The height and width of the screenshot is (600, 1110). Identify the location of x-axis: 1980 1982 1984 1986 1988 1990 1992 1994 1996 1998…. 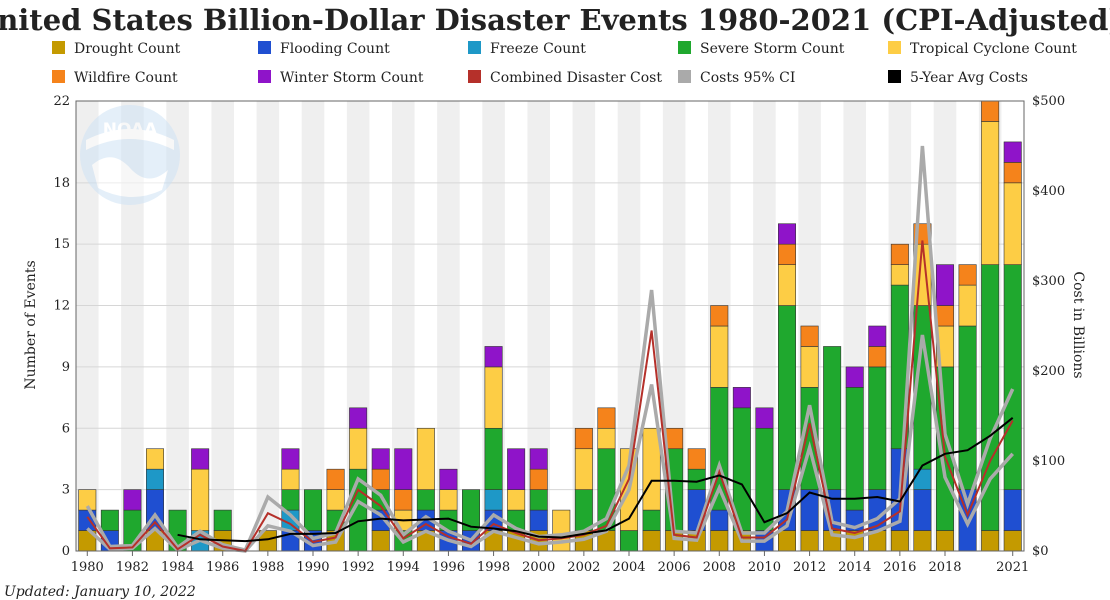
(550, 563).